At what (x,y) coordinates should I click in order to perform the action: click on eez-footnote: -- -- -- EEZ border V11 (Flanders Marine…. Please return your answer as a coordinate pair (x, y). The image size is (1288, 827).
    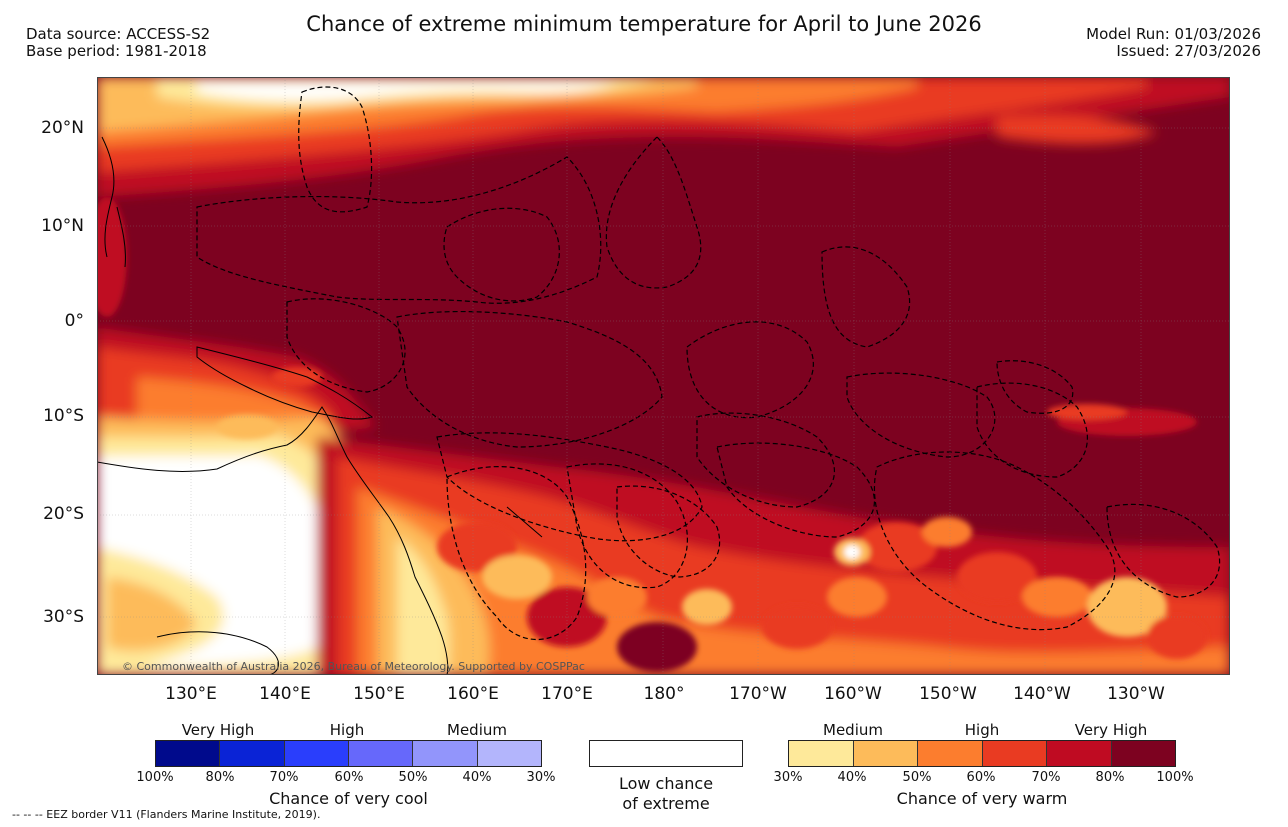
    Looking at the image, I should click on (166, 814).